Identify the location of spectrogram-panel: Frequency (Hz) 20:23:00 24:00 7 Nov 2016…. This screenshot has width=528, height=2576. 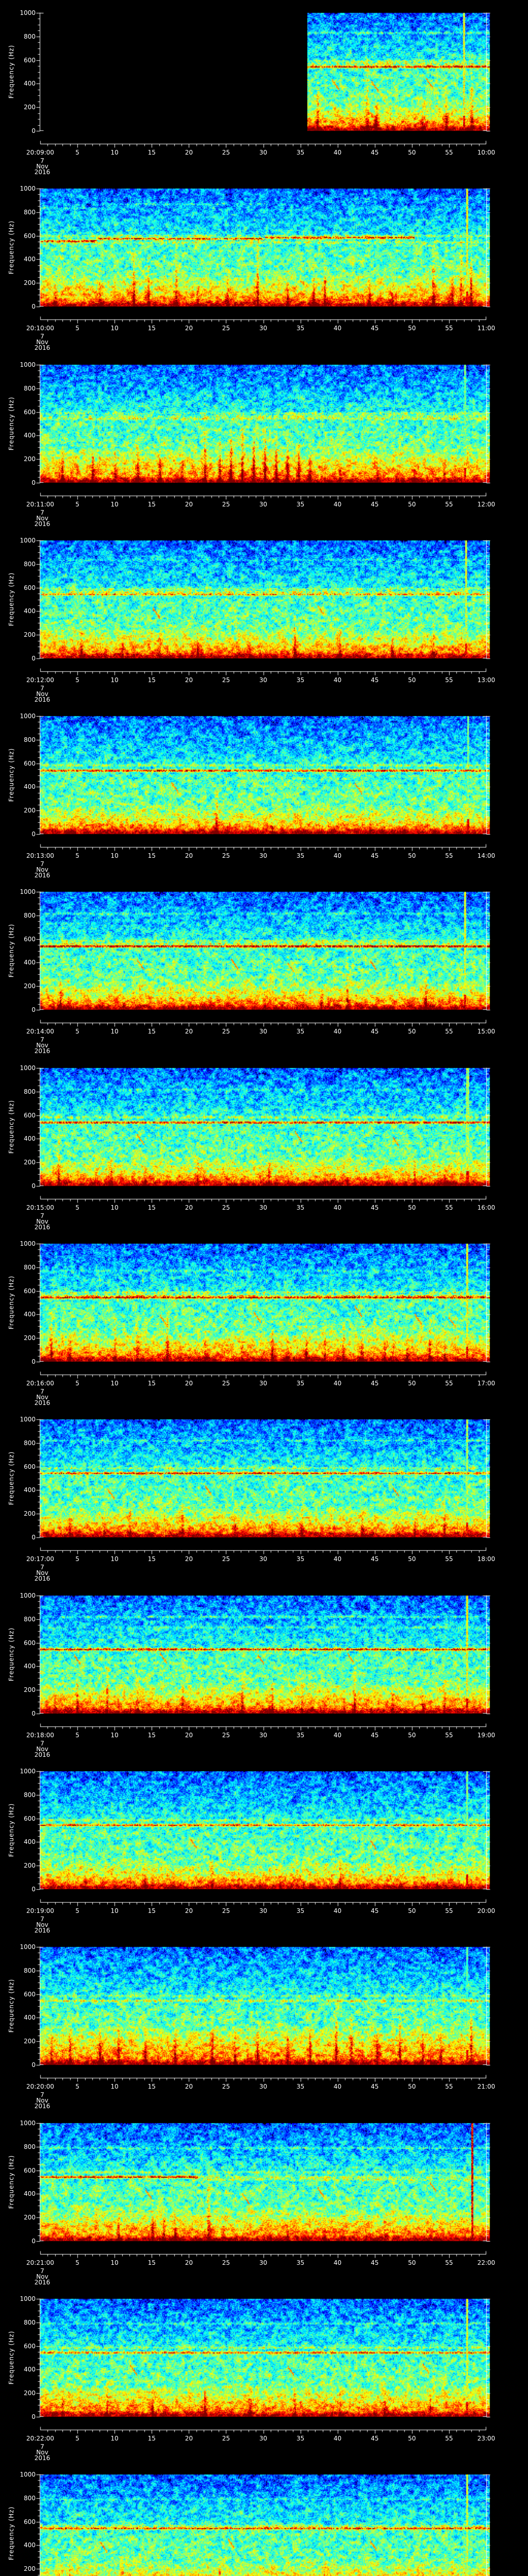
(264, 2519).